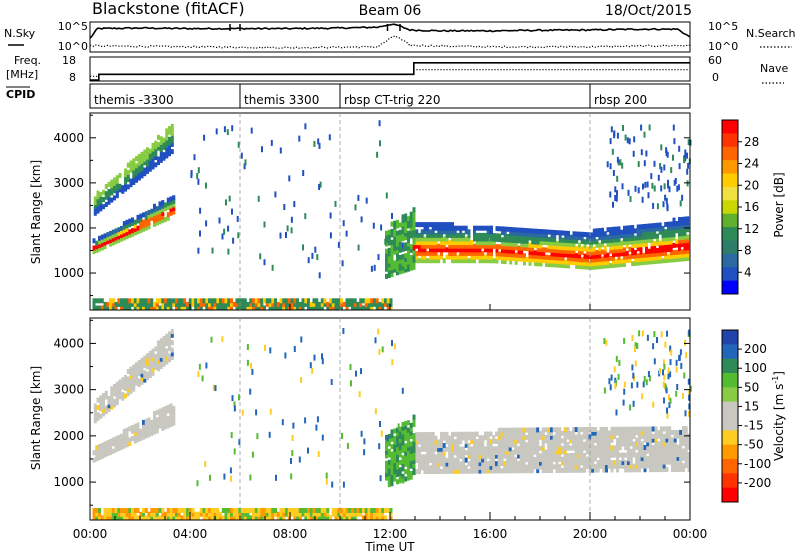 The width and height of the screenshot is (800, 554). I want to click on velocity-ytick-label-1: 2000, so click(68, 436).